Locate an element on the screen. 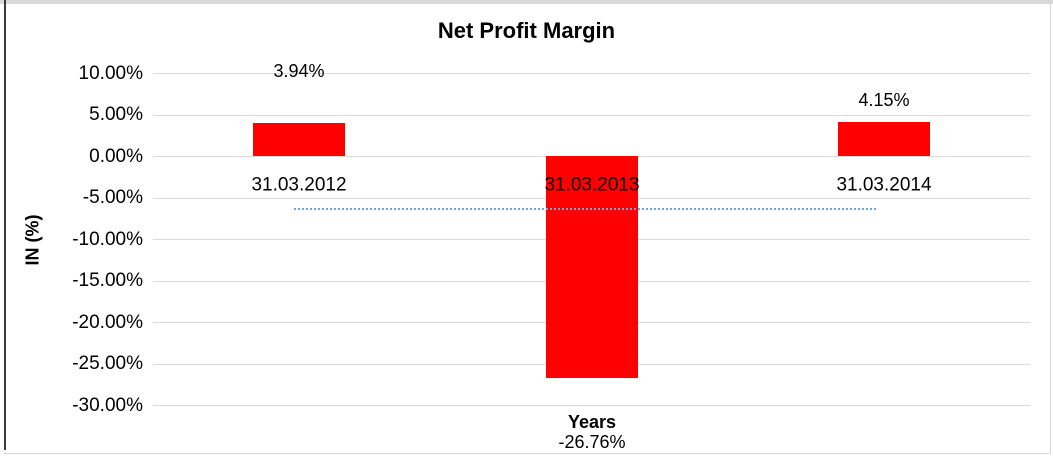 The image size is (1053, 459). y-tick-label: 5.00% is located at coordinates (116, 114).